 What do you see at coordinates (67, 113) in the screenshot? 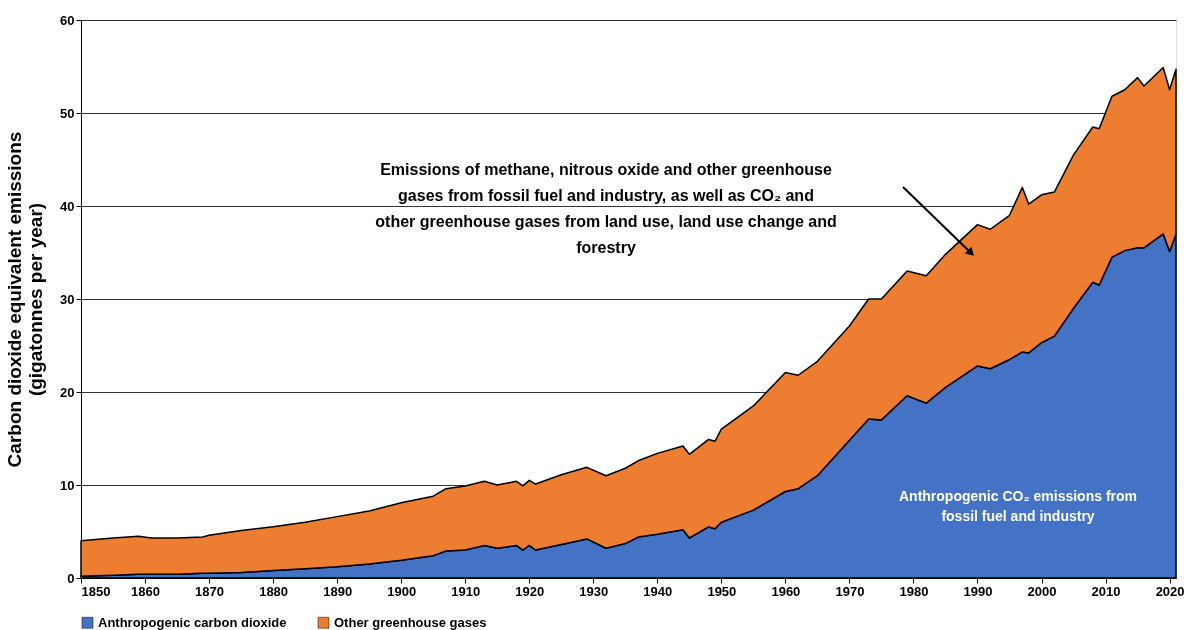
I see `y-tick-label: 50` at bounding box center [67, 113].